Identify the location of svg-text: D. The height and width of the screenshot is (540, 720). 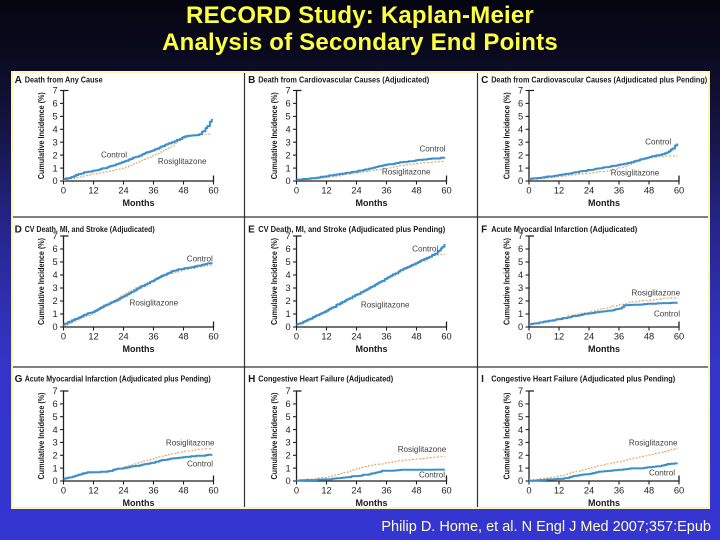
(18, 230).